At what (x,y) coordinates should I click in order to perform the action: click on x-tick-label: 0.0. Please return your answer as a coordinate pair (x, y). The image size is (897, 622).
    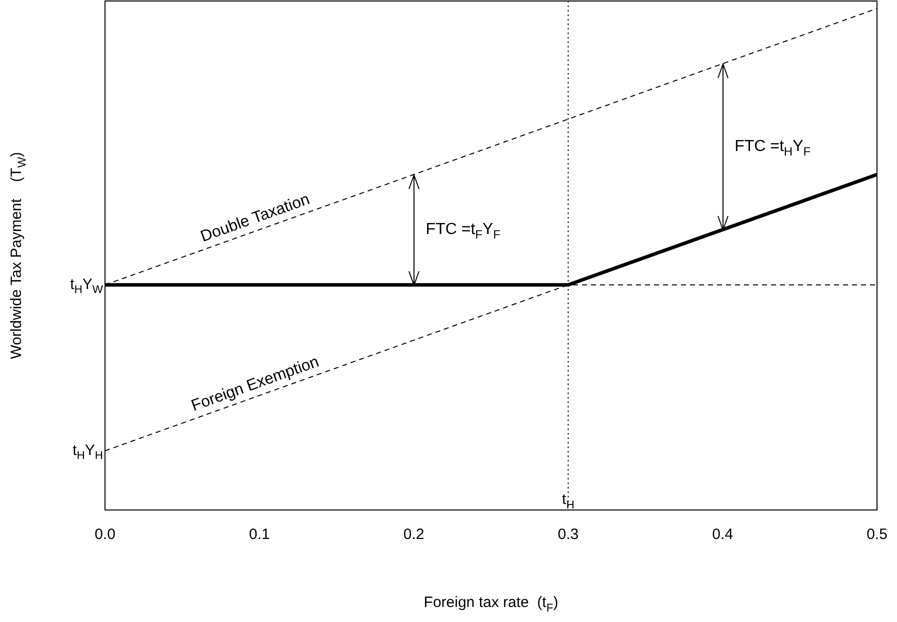
    Looking at the image, I should click on (105, 535).